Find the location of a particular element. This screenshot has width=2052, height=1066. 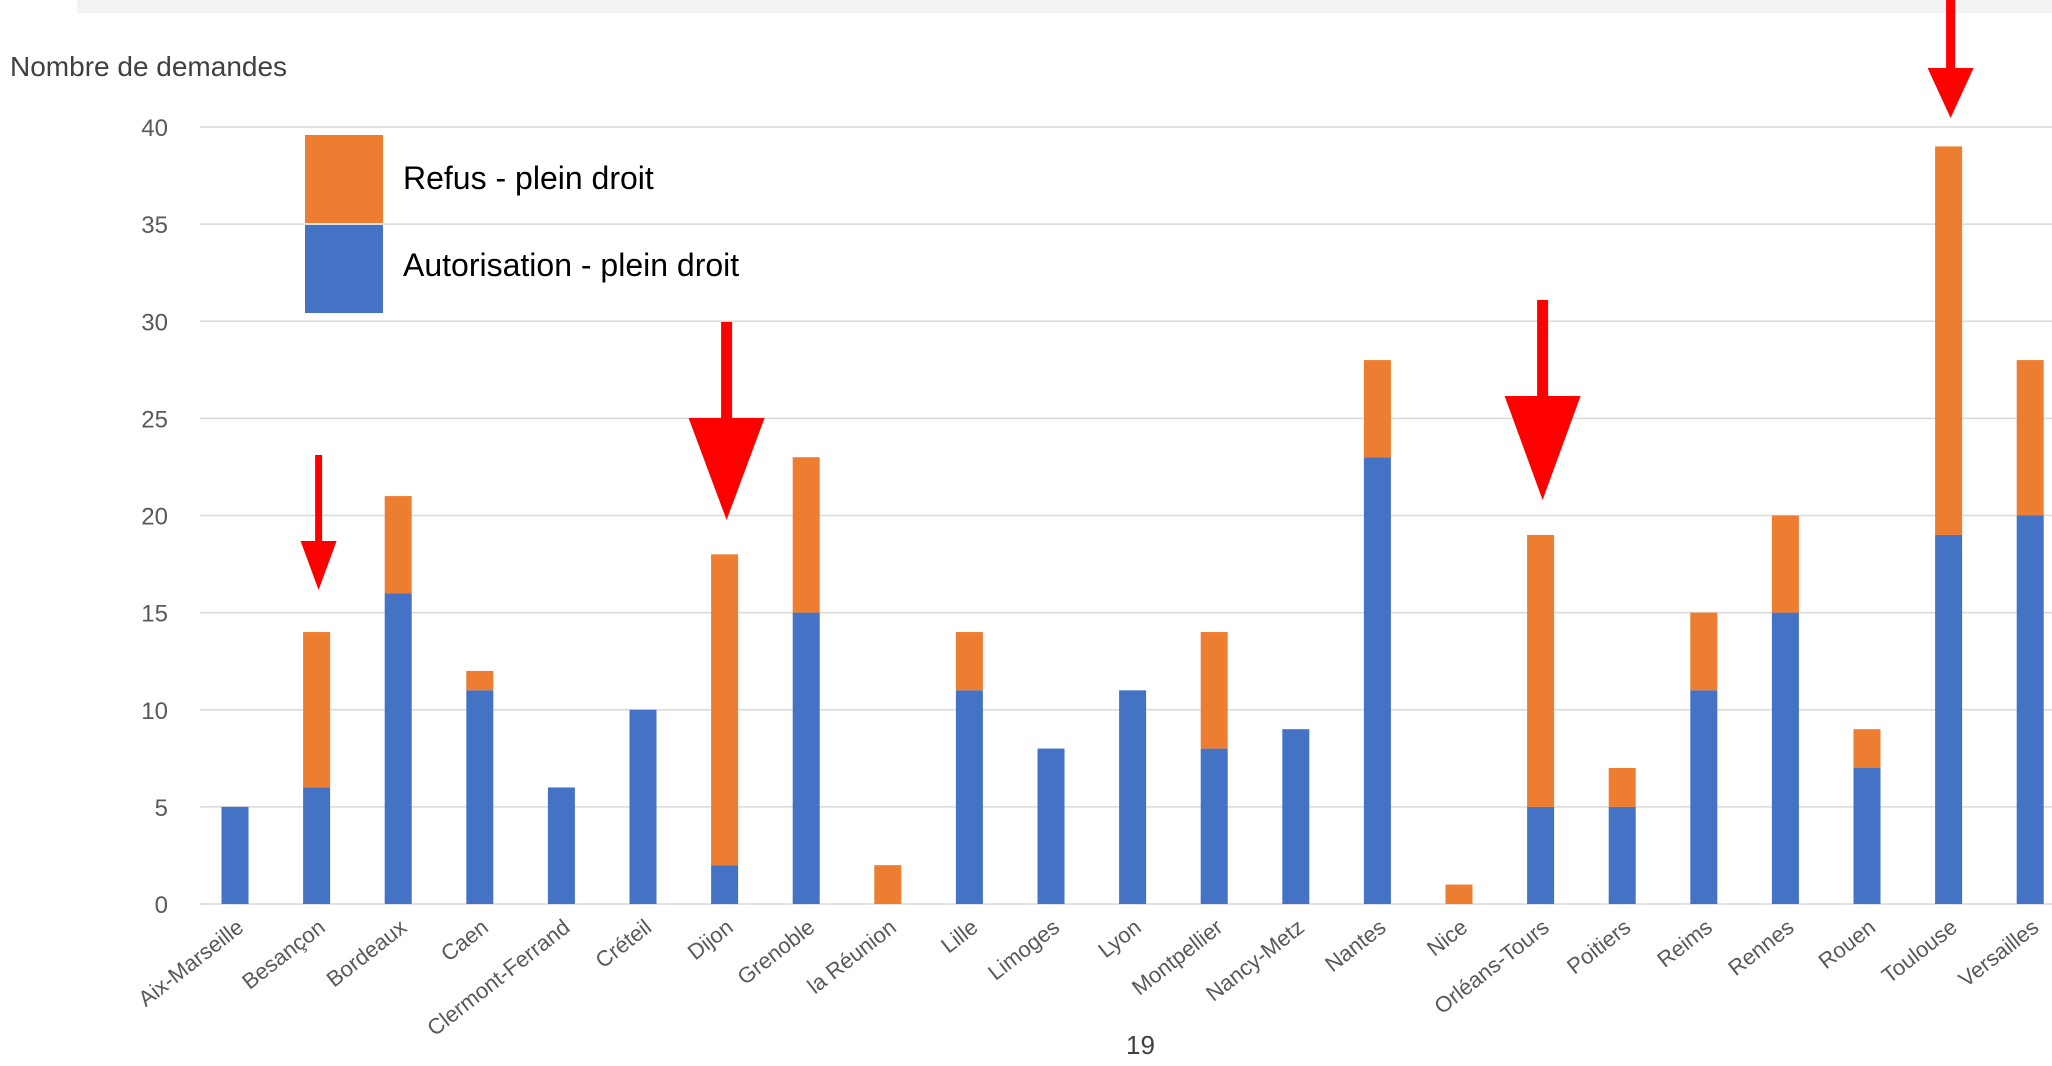

y-axis-title: Nombre de demandes is located at coordinates (149, 66).